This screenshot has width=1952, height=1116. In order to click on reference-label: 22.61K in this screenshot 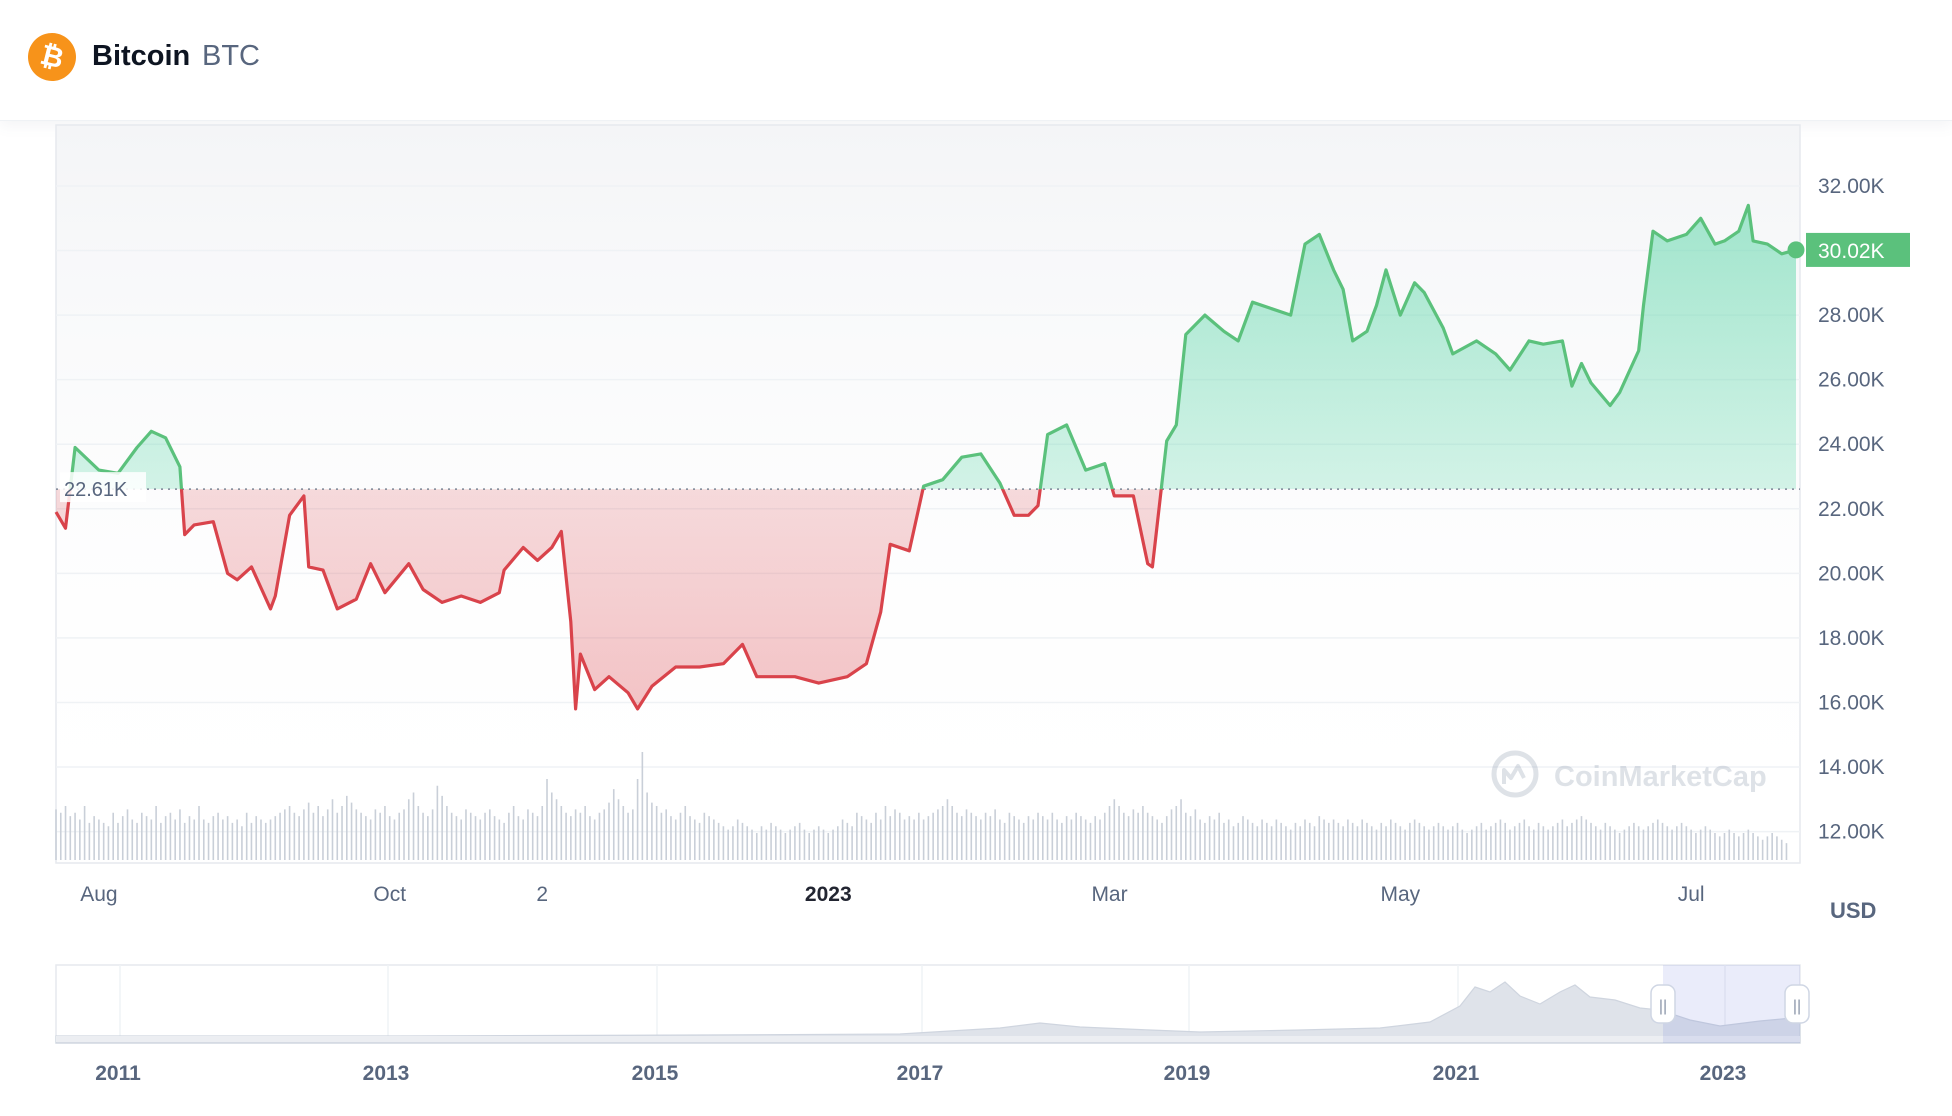, I will do `click(96, 490)`.